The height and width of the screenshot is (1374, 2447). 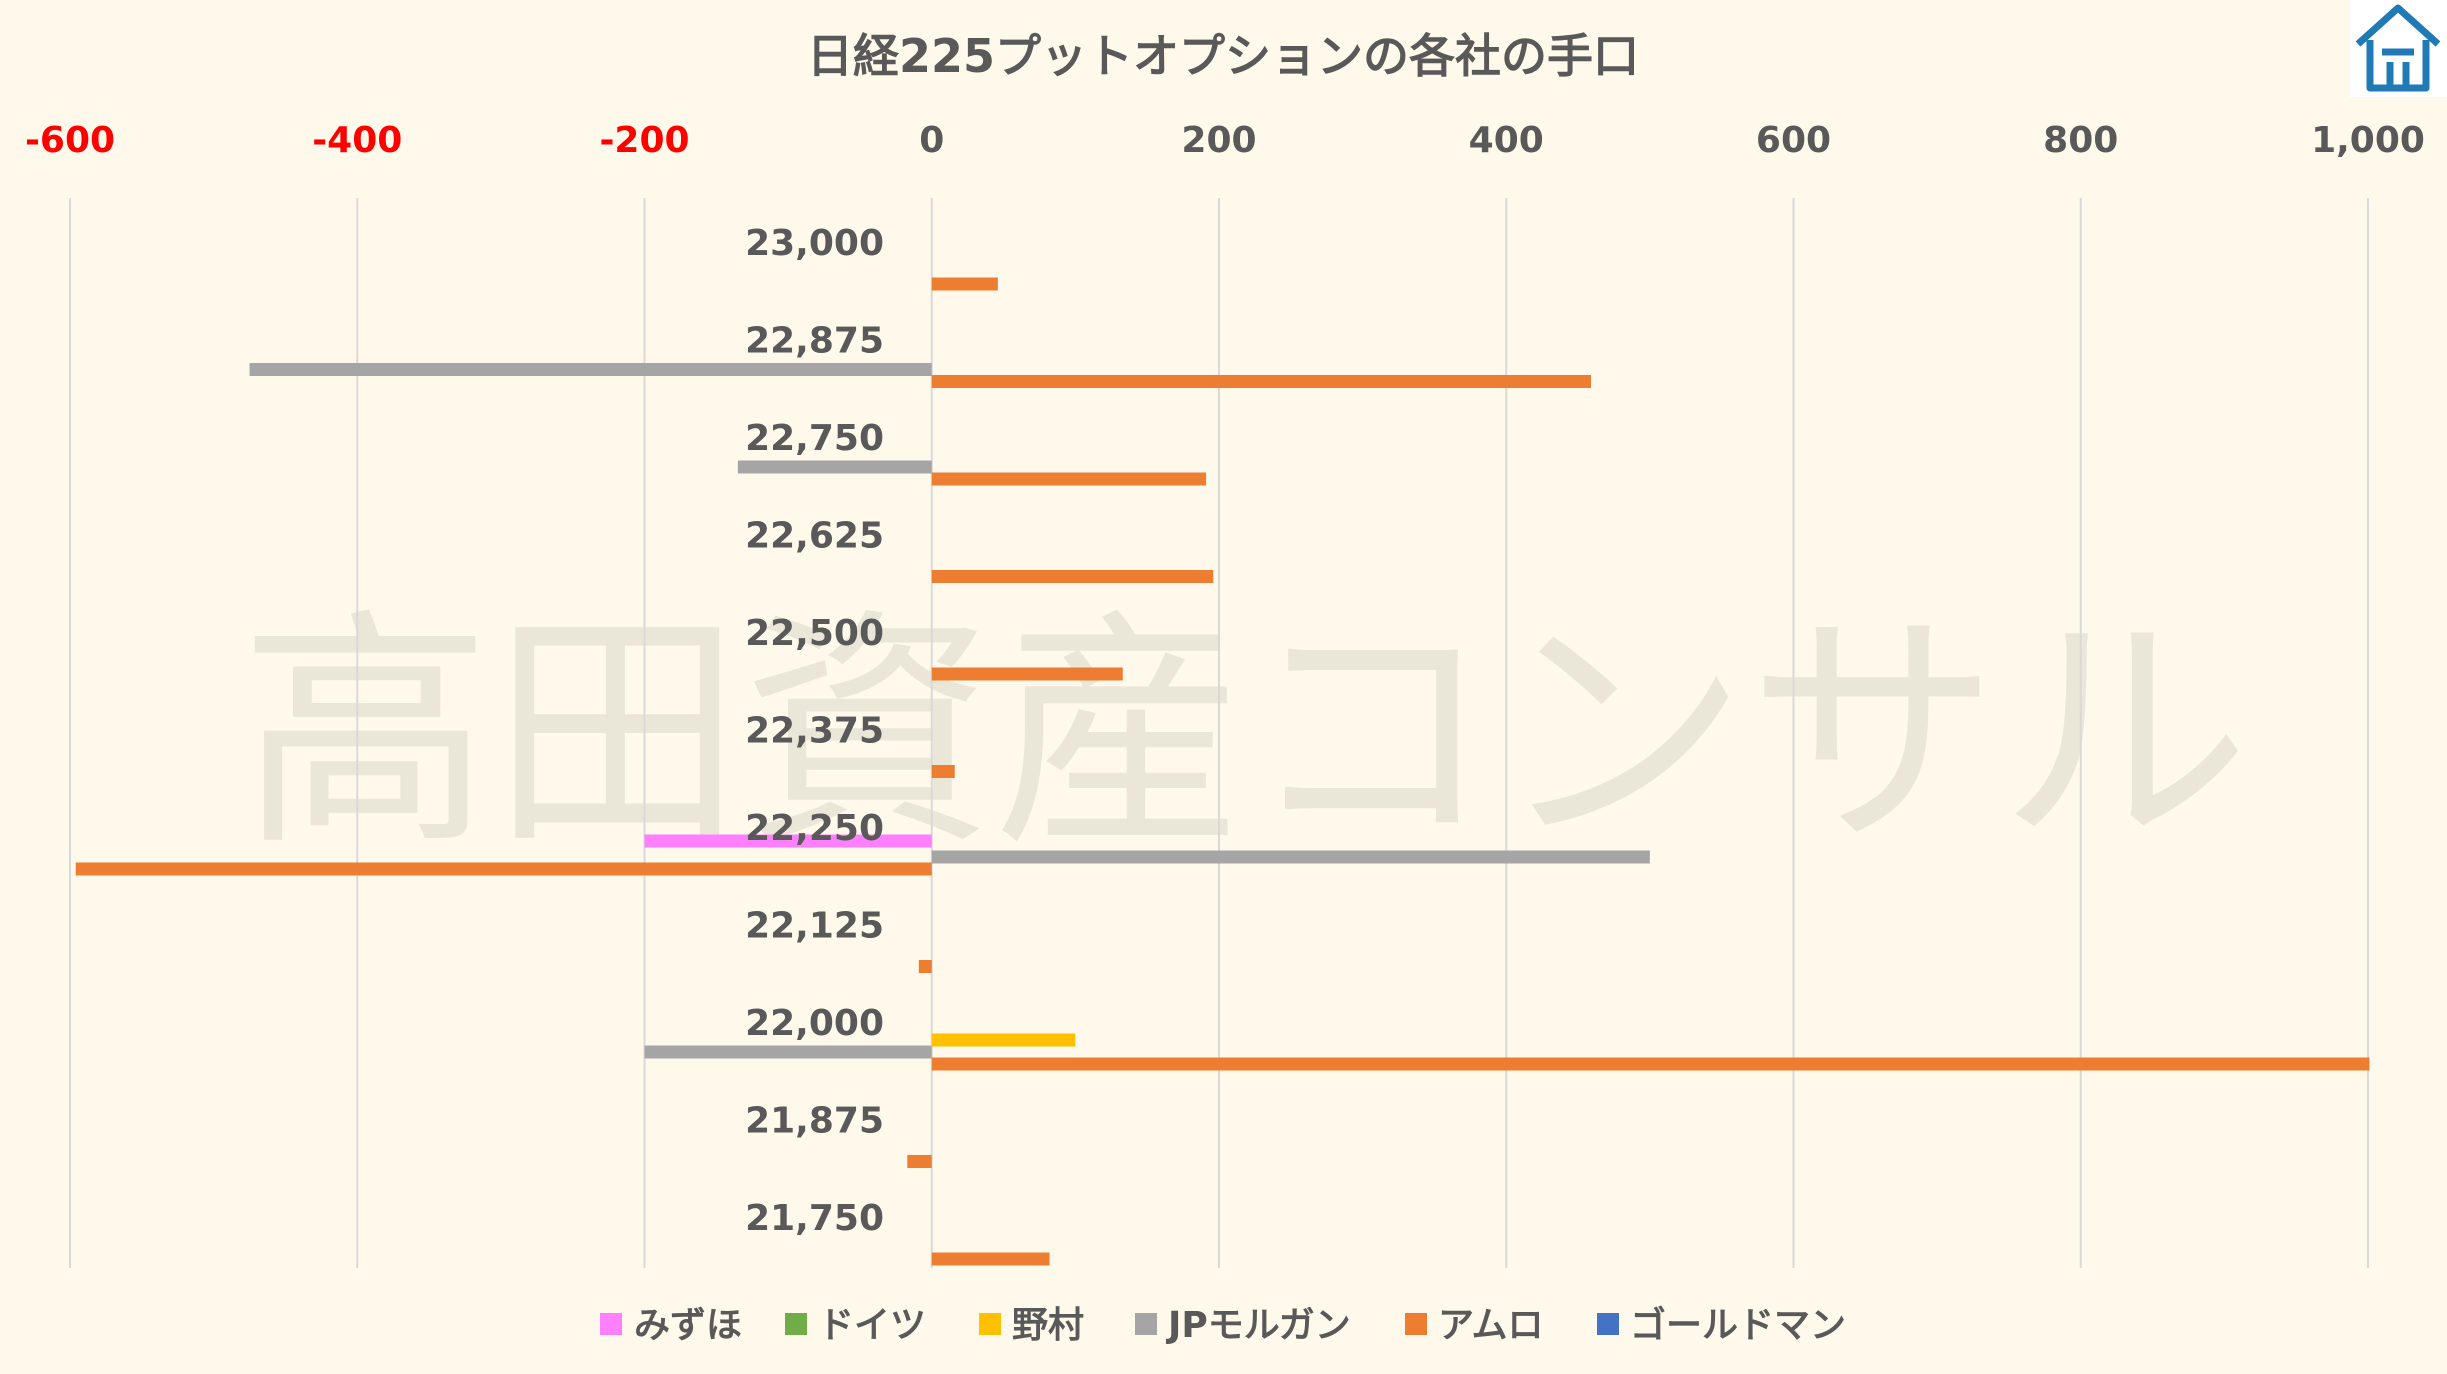 I want to click on legend-item: アムロ, so click(x=1474, y=1325).